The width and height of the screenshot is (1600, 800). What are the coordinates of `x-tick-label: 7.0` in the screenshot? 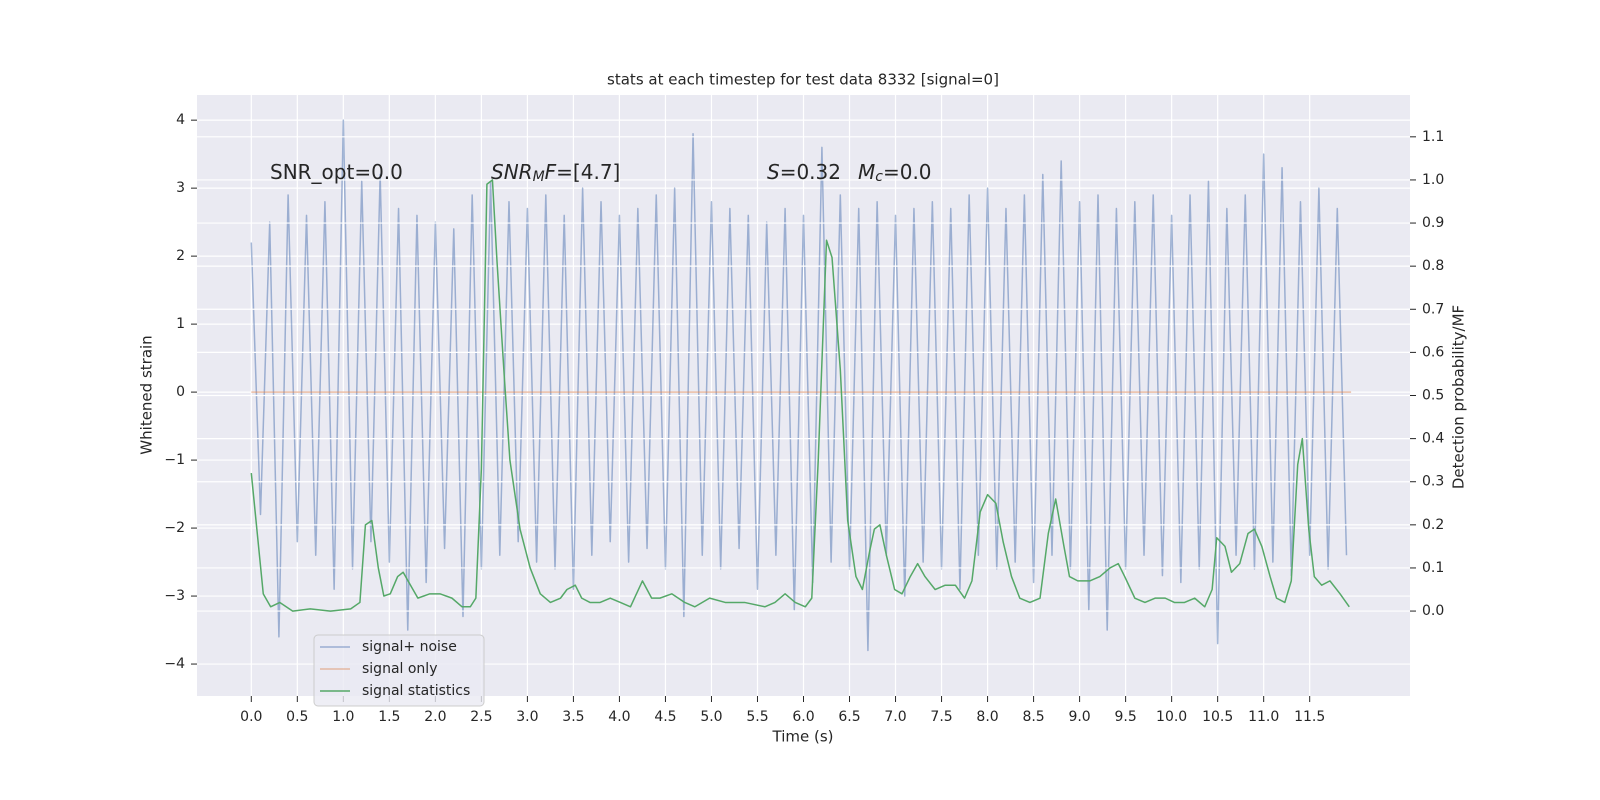 It's located at (895, 717).